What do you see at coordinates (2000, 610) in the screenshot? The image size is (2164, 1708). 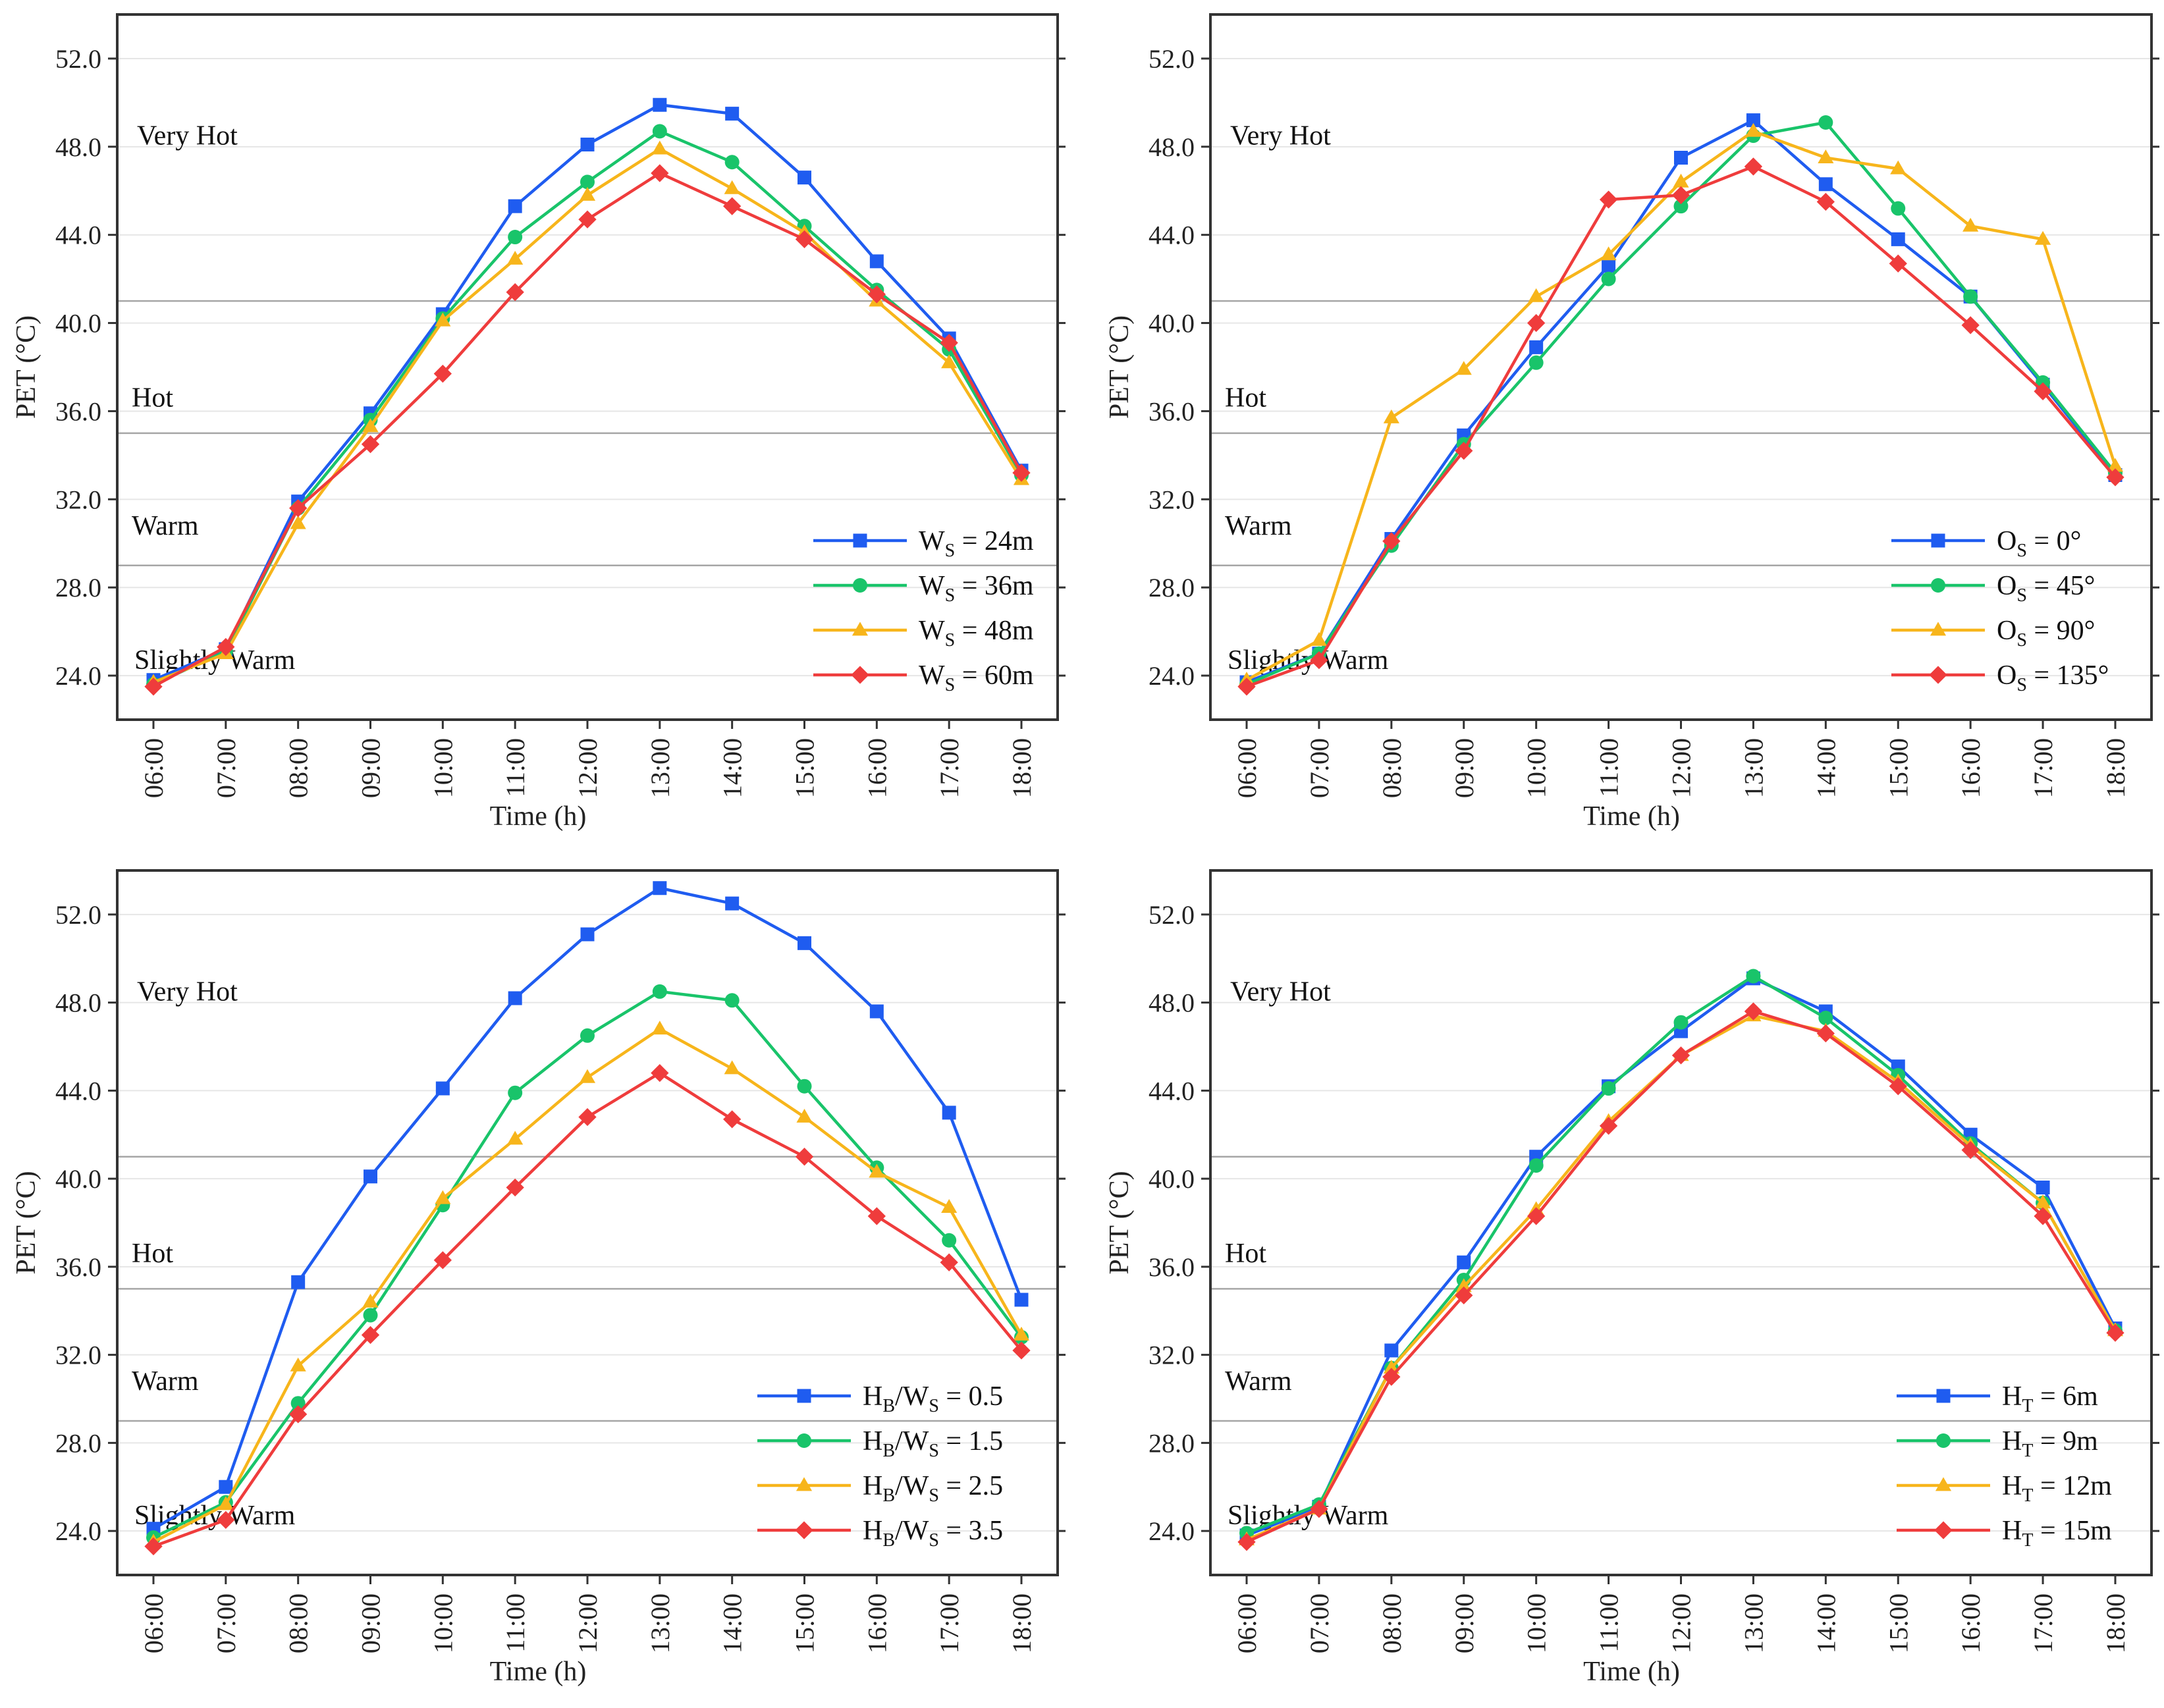 I see `legend: OS = 0° OS = 45° OS = 90° OS = 135°` at bounding box center [2000, 610].